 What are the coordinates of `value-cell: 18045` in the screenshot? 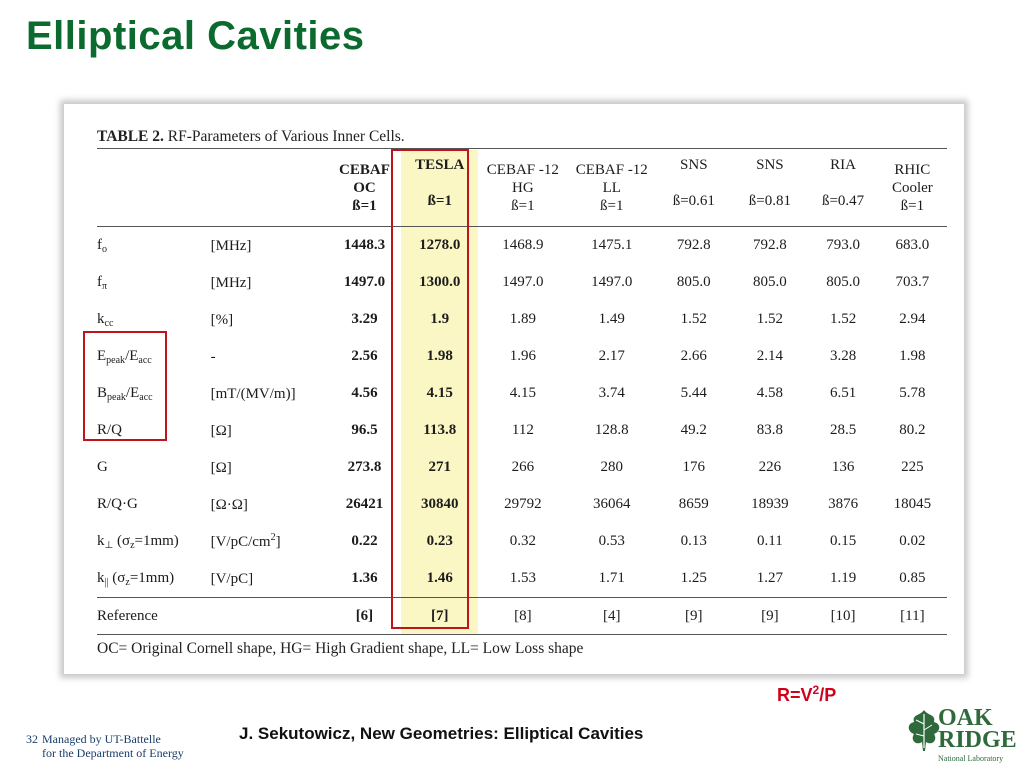 It's located at (912, 504).